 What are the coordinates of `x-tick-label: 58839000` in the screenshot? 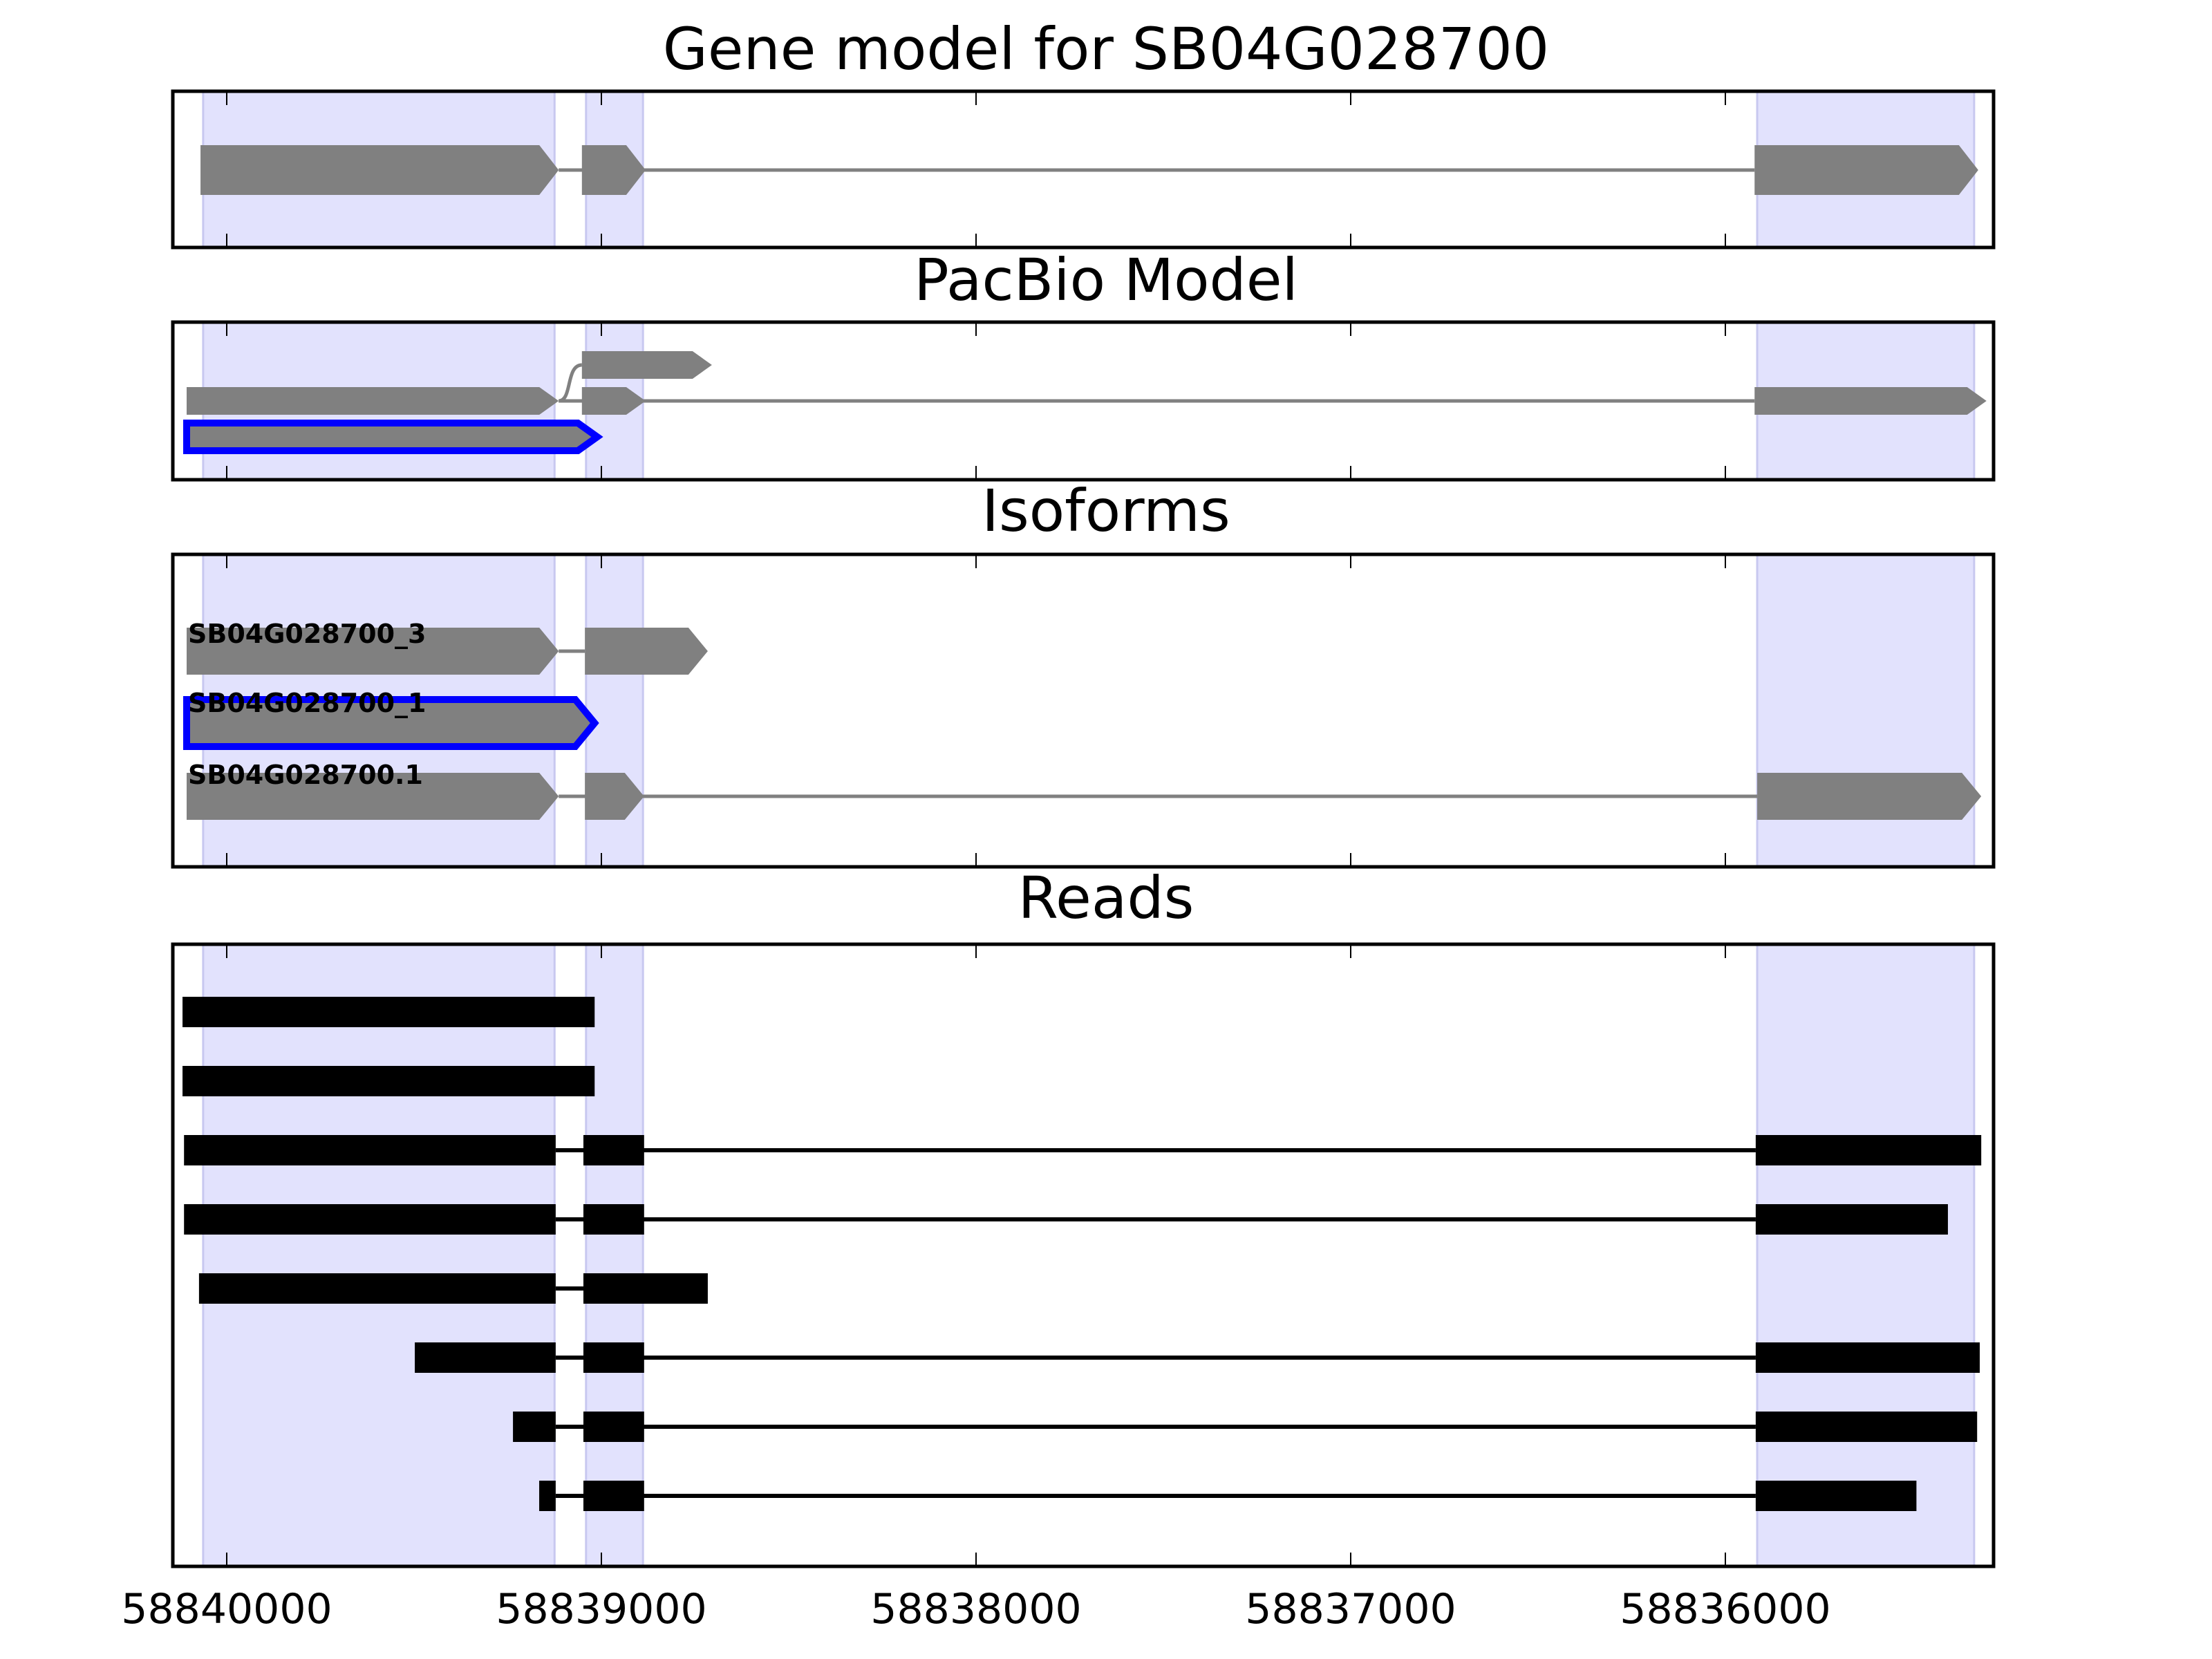 It's located at (601, 1609).